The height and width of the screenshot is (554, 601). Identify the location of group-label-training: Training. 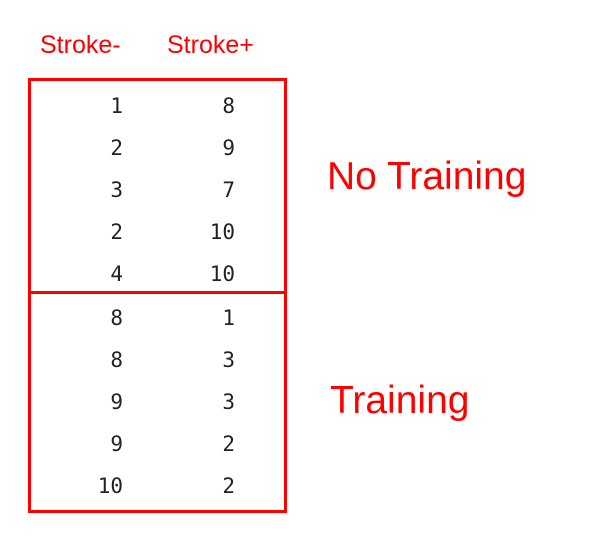
(400, 400).